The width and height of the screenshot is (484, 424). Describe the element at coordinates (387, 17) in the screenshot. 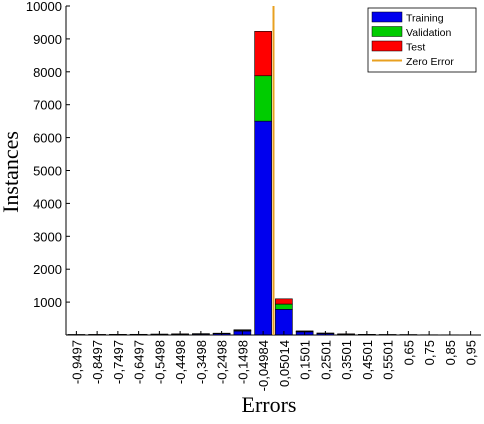

I see `legend-swatch-training` at that location.